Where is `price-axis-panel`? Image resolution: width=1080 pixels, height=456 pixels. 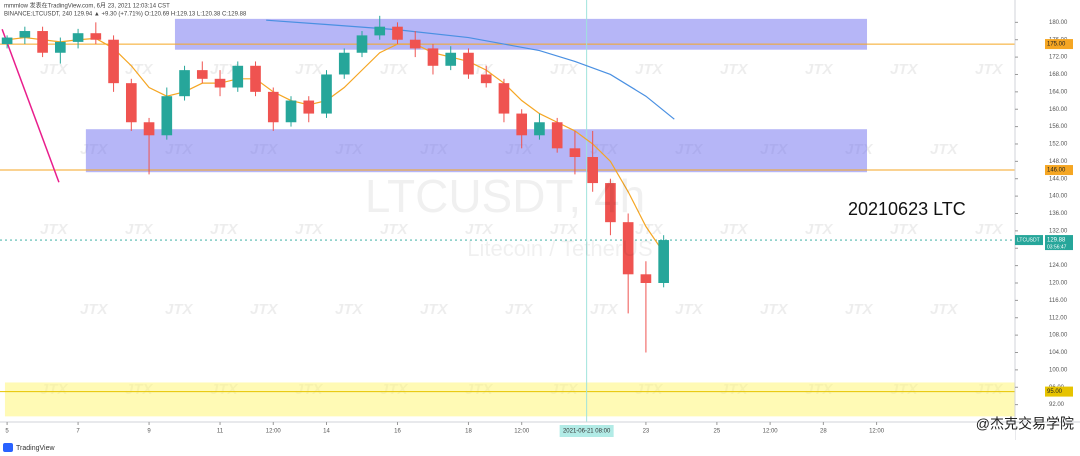 price-axis-panel is located at coordinates (1047, 220).